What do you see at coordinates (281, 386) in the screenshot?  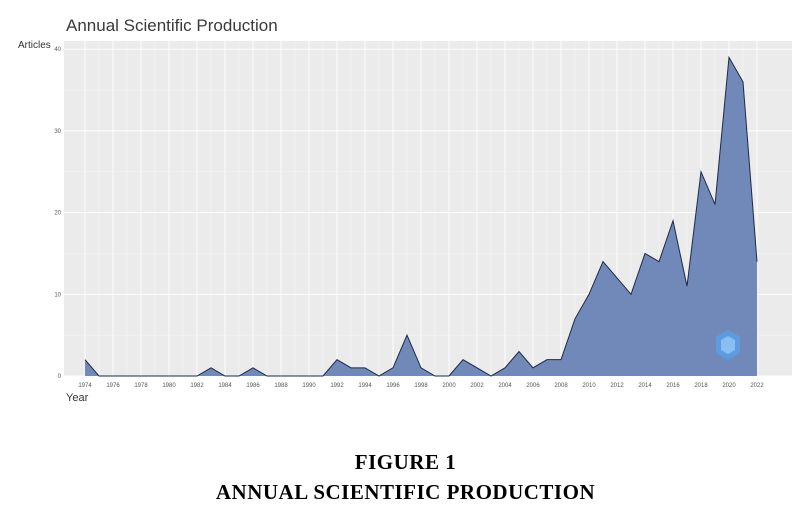 I see `x-tick-label: 1988` at bounding box center [281, 386].